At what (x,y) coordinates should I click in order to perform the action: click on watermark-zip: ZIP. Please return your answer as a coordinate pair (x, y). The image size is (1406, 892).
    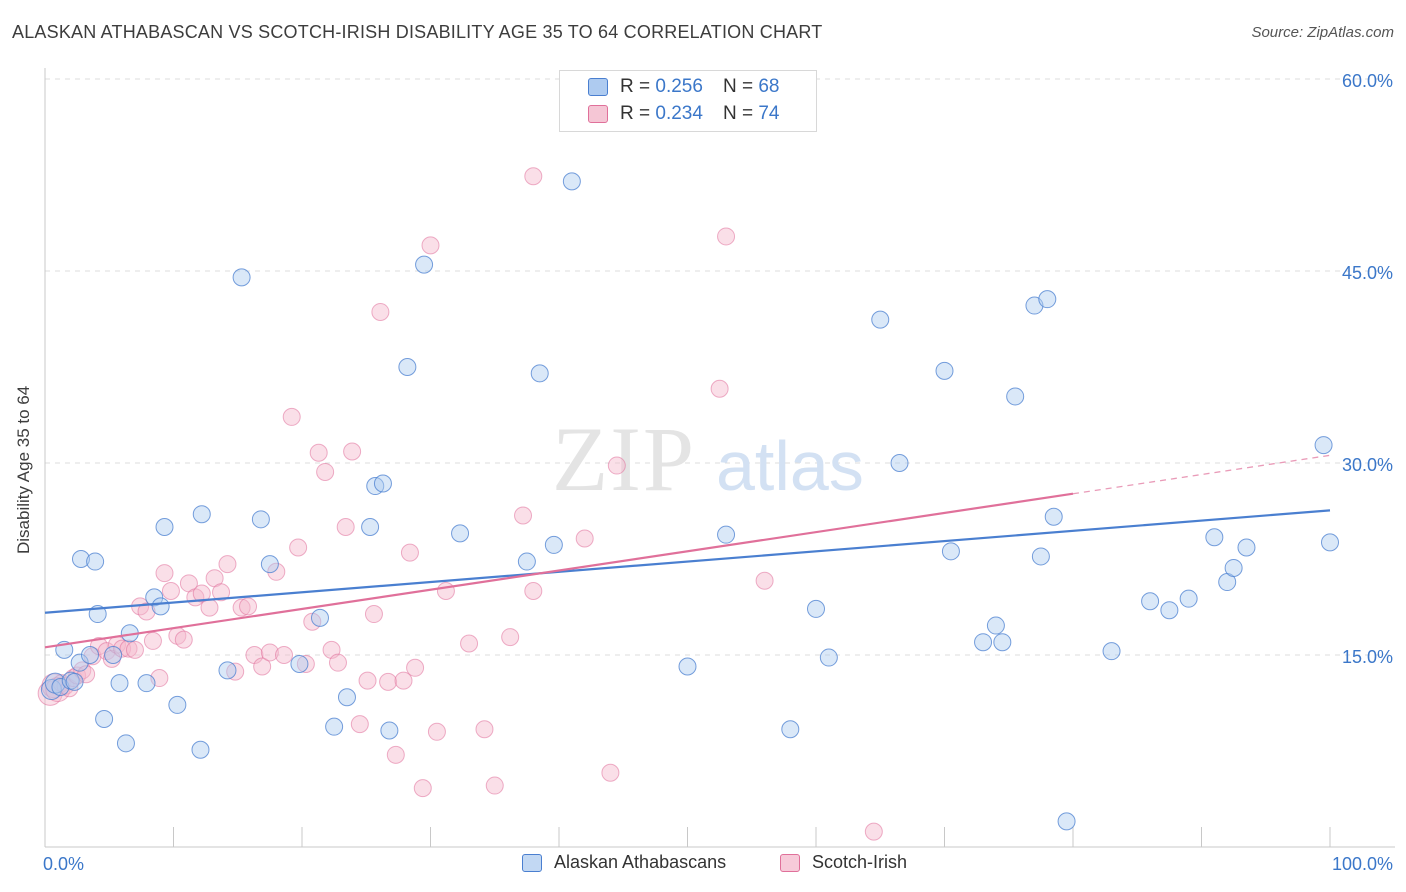
    Looking at the image, I should click on (624, 459).